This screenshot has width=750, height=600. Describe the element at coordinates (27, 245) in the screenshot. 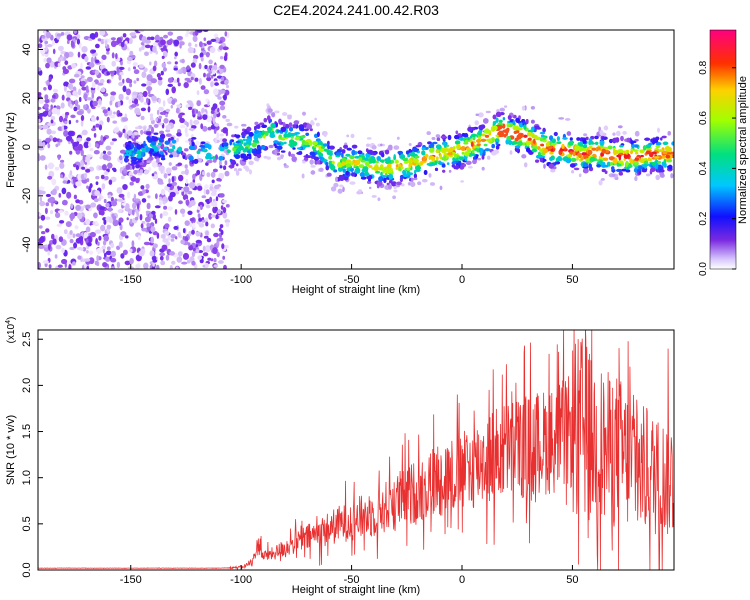

I see `y-tick-label: -40` at that location.